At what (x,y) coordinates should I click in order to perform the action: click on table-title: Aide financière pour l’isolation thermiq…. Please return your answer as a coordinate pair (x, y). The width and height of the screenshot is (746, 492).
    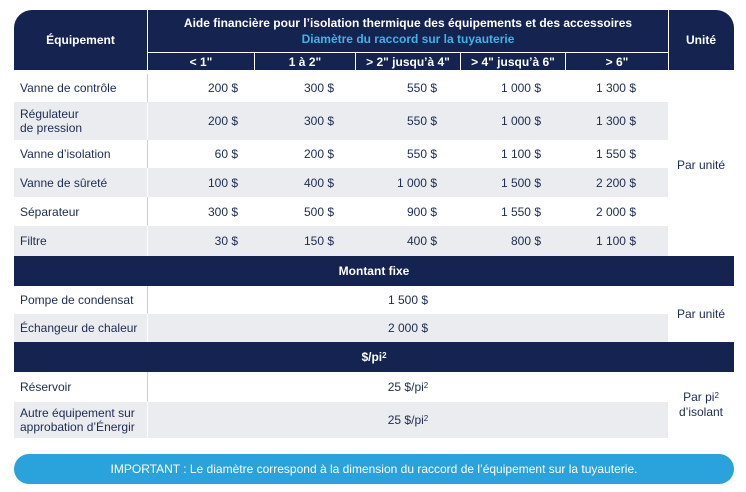
    Looking at the image, I should click on (408, 23).